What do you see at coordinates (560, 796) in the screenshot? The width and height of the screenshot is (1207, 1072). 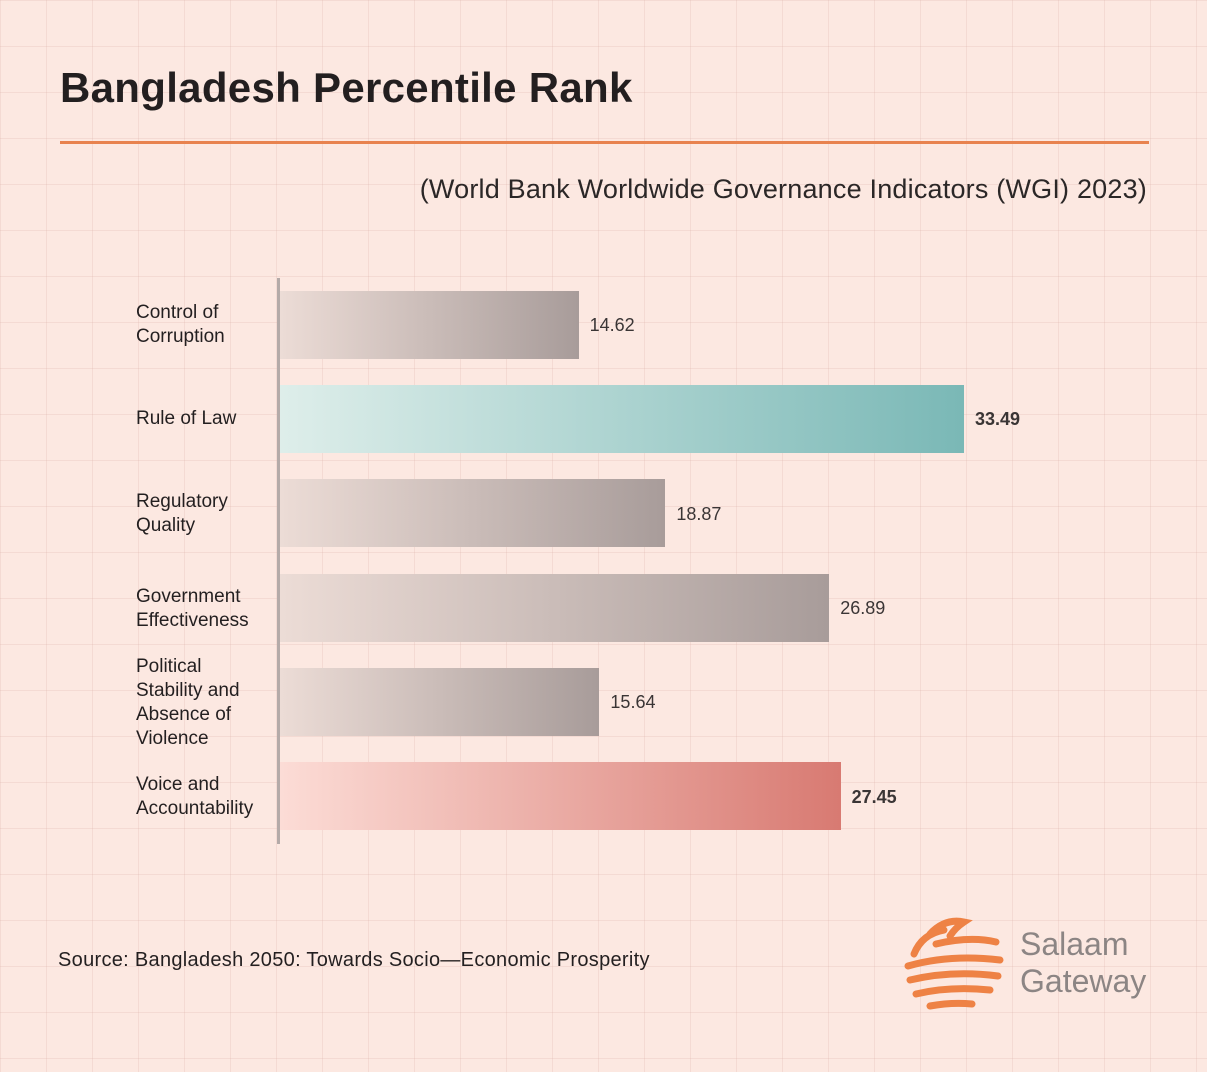 I see `bar-voice-and-accountability` at bounding box center [560, 796].